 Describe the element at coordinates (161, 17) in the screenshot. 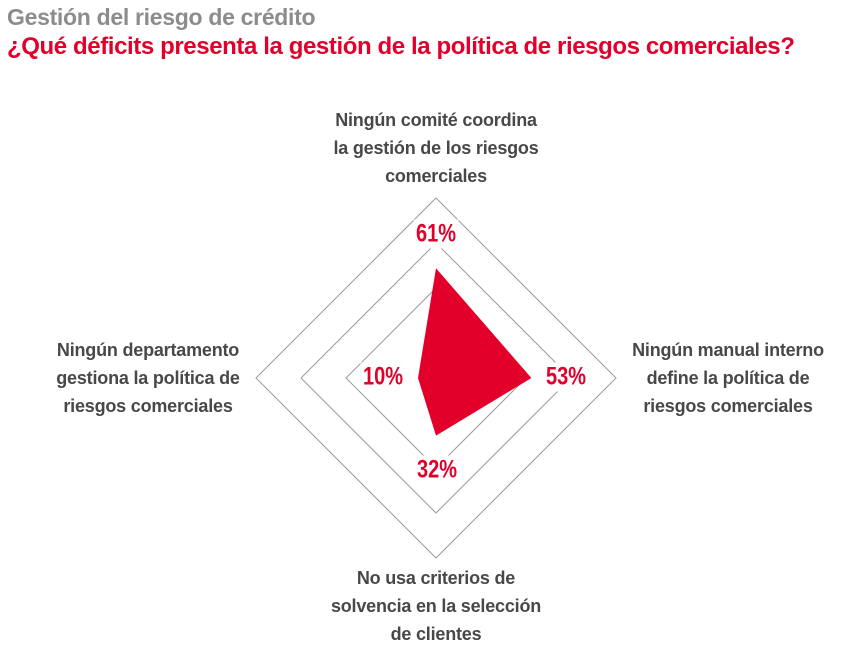

I see `page-title: Gestión del riesgo de crédito` at that location.